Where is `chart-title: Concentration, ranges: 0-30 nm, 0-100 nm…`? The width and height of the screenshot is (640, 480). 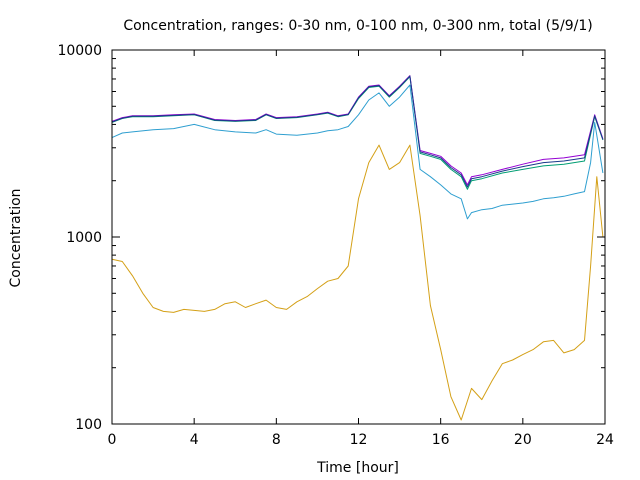 chart-title: Concentration, ranges: 0-30 nm, 0-100 nm… is located at coordinates (357, 26).